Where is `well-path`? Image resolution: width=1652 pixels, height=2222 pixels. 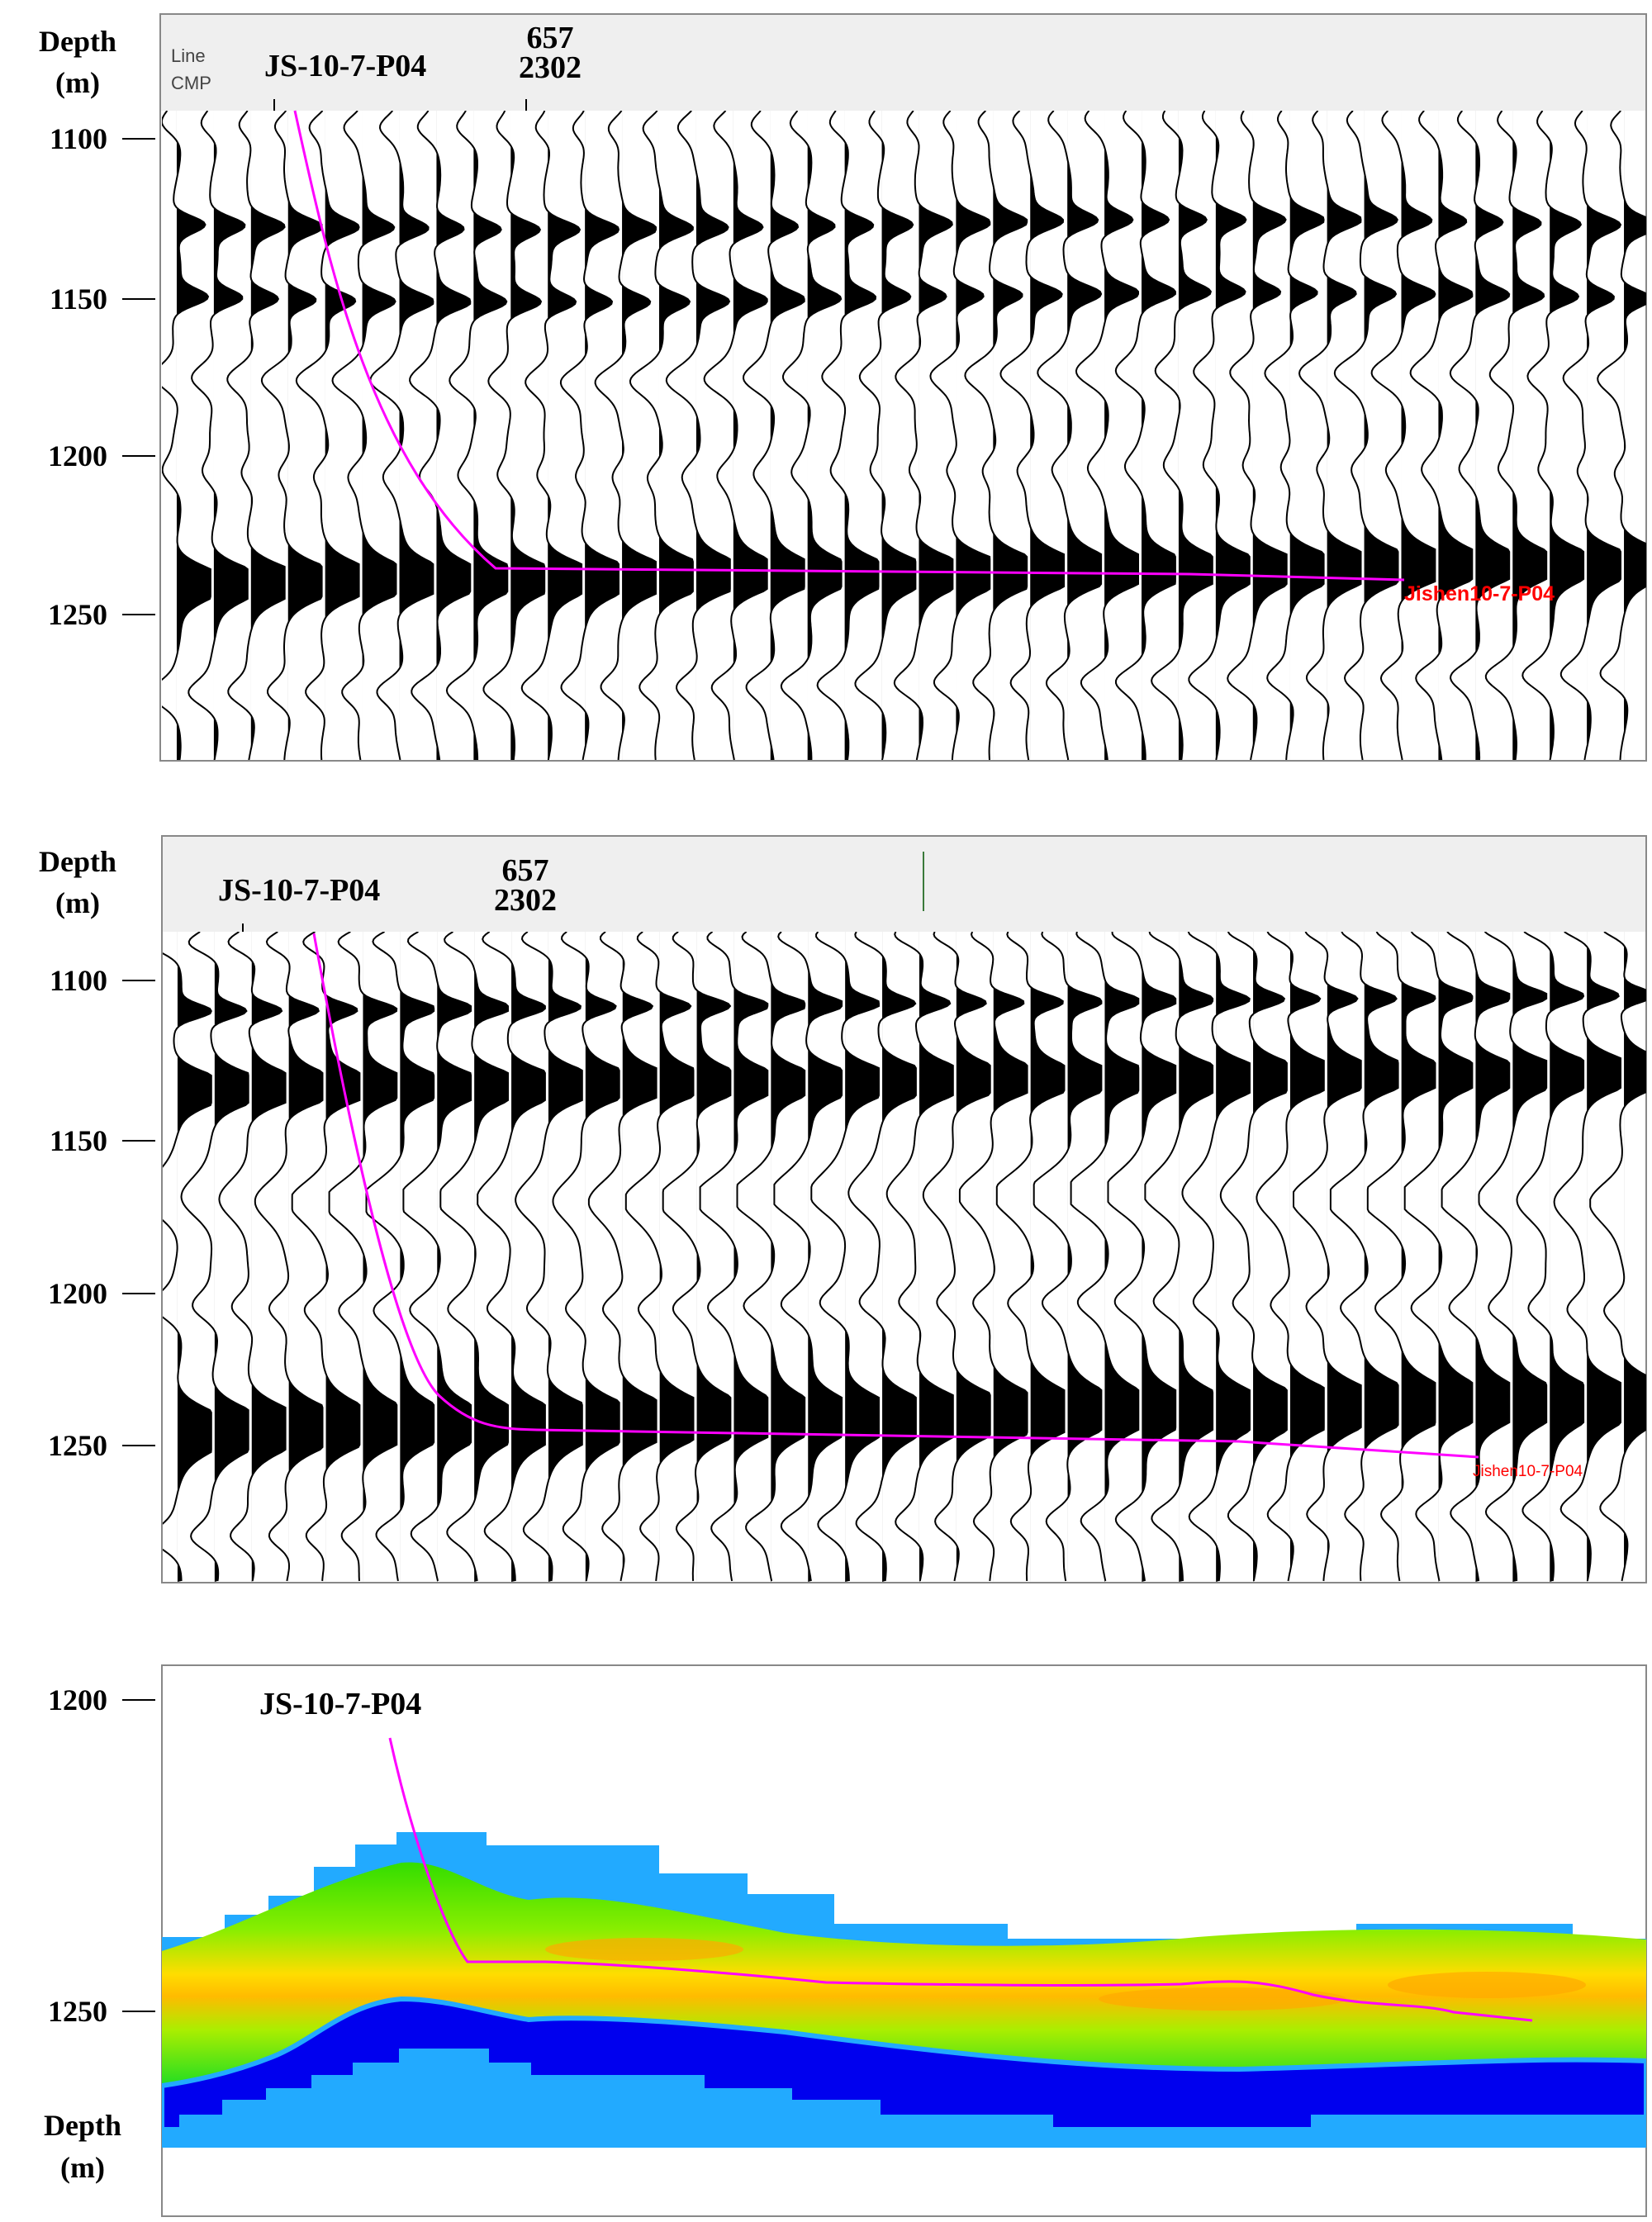 well-path is located at coordinates (960, 1879).